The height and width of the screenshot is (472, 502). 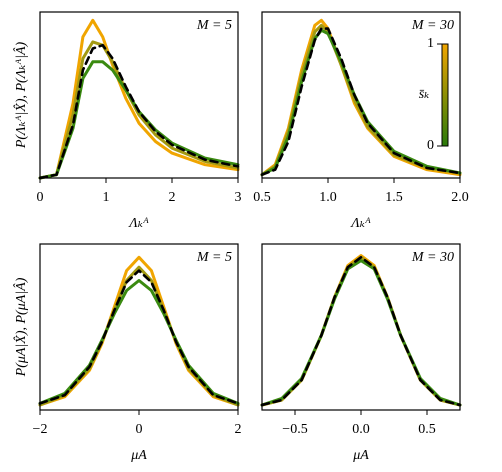 I want to click on x-tick-label: 2.0, so click(x=460, y=197).